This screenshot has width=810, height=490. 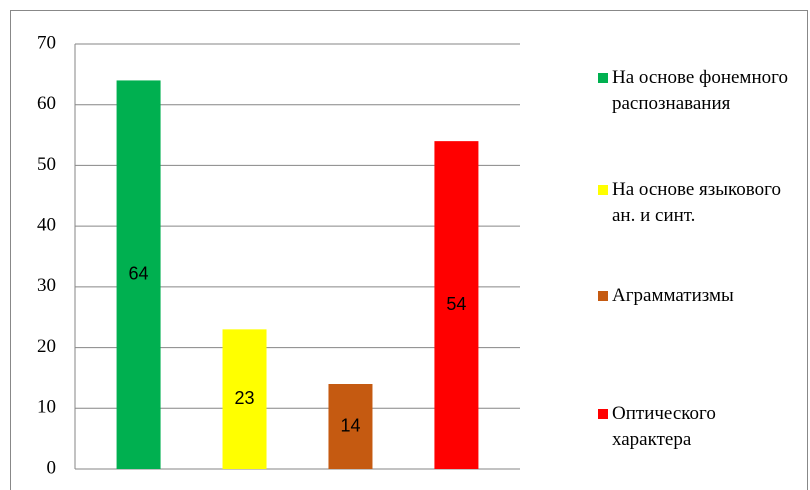 What do you see at coordinates (673, 295) in the screenshot?
I see `legend-label: Аграмматизмы` at bounding box center [673, 295].